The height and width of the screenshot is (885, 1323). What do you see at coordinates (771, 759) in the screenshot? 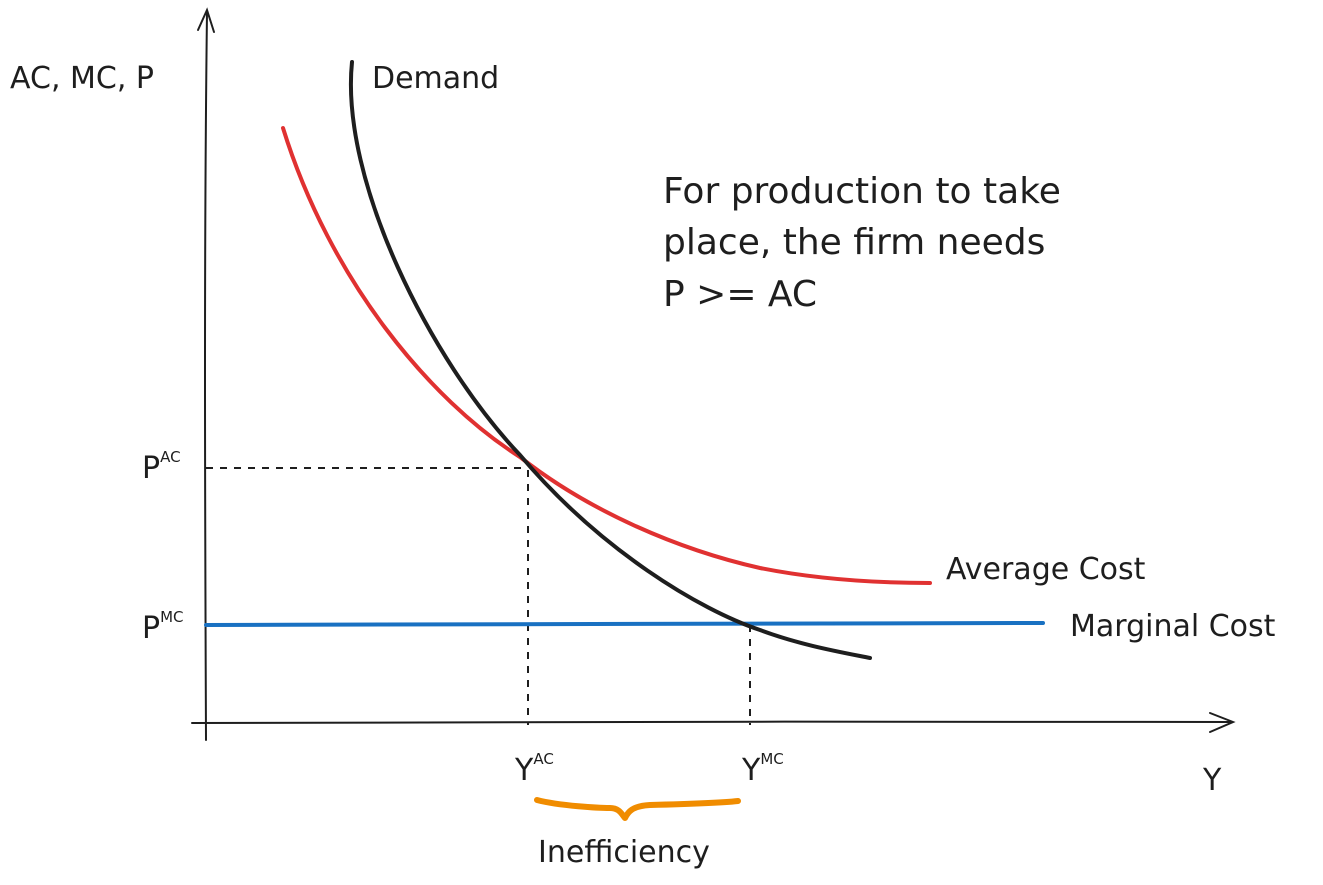
I see `y-mc-sup: MC` at bounding box center [771, 759].